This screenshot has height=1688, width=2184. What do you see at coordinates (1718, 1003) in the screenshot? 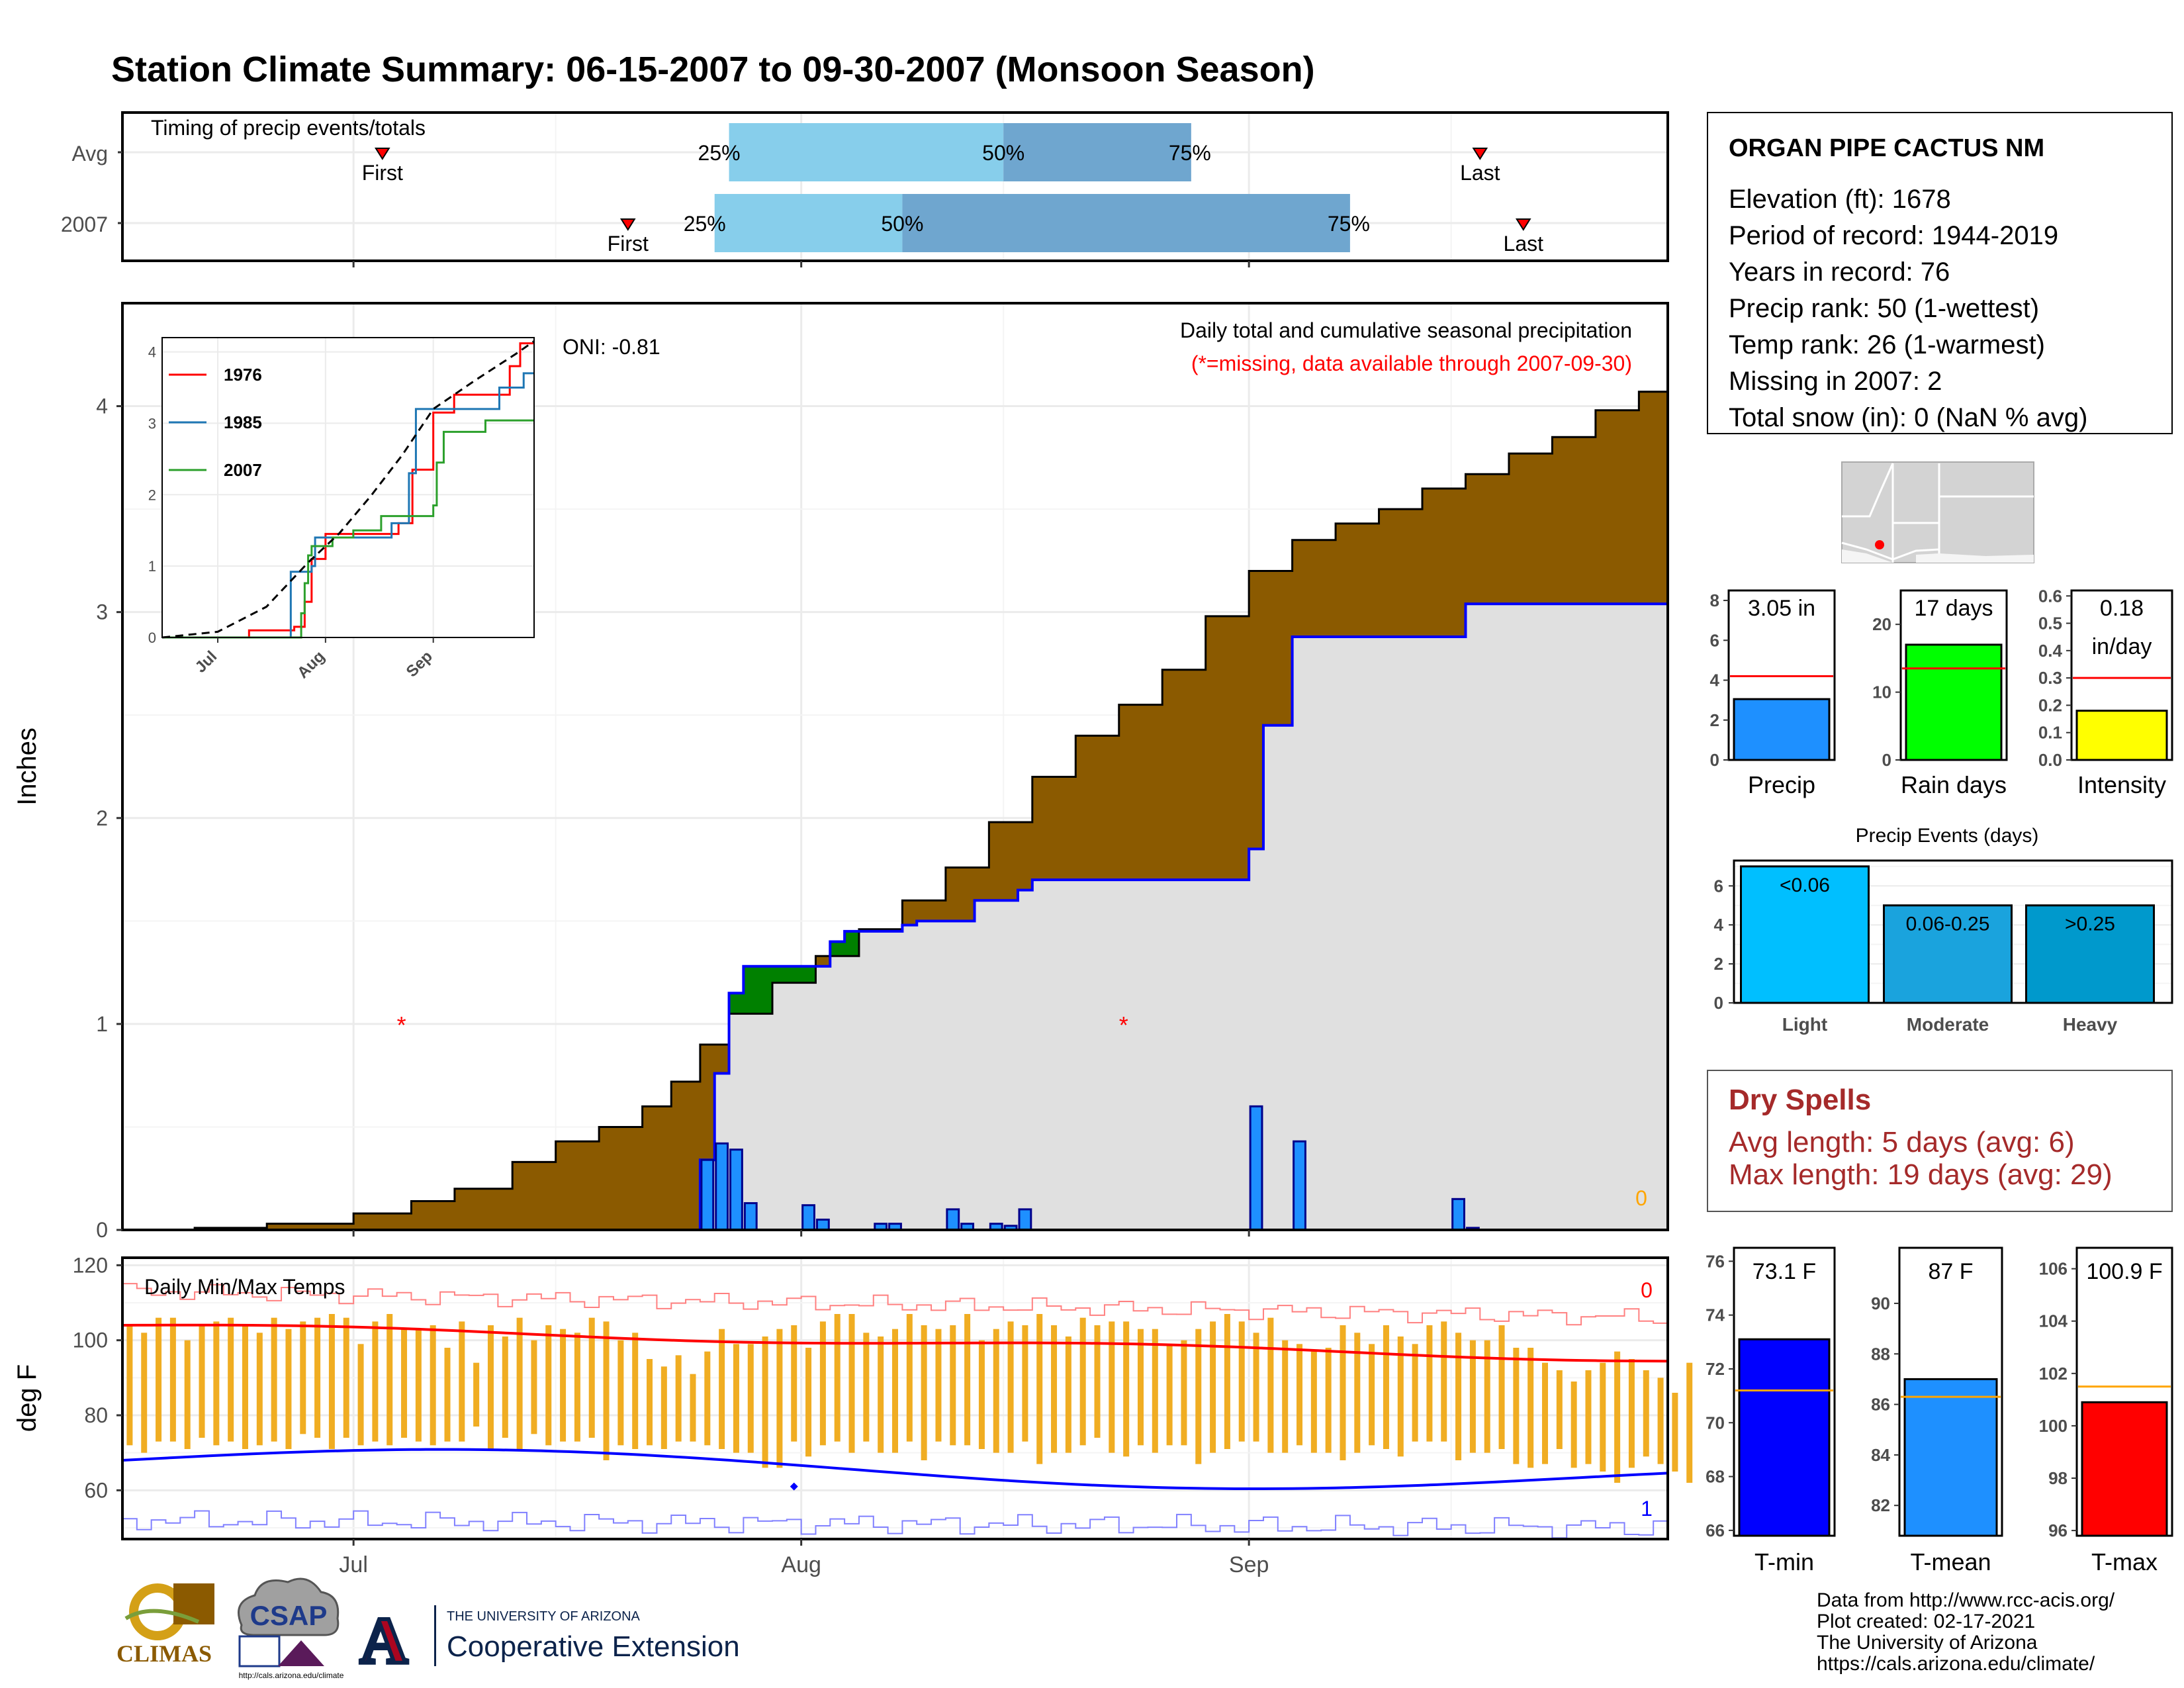
I see `events-y-tick-label-0: 0` at bounding box center [1718, 1003].